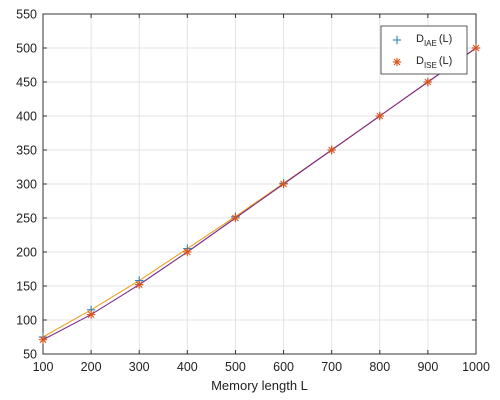 The image size is (500, 400). Describe the element at coordinates (427, 367) in the screenshot. I see `x-tick-label: 900` at that location.